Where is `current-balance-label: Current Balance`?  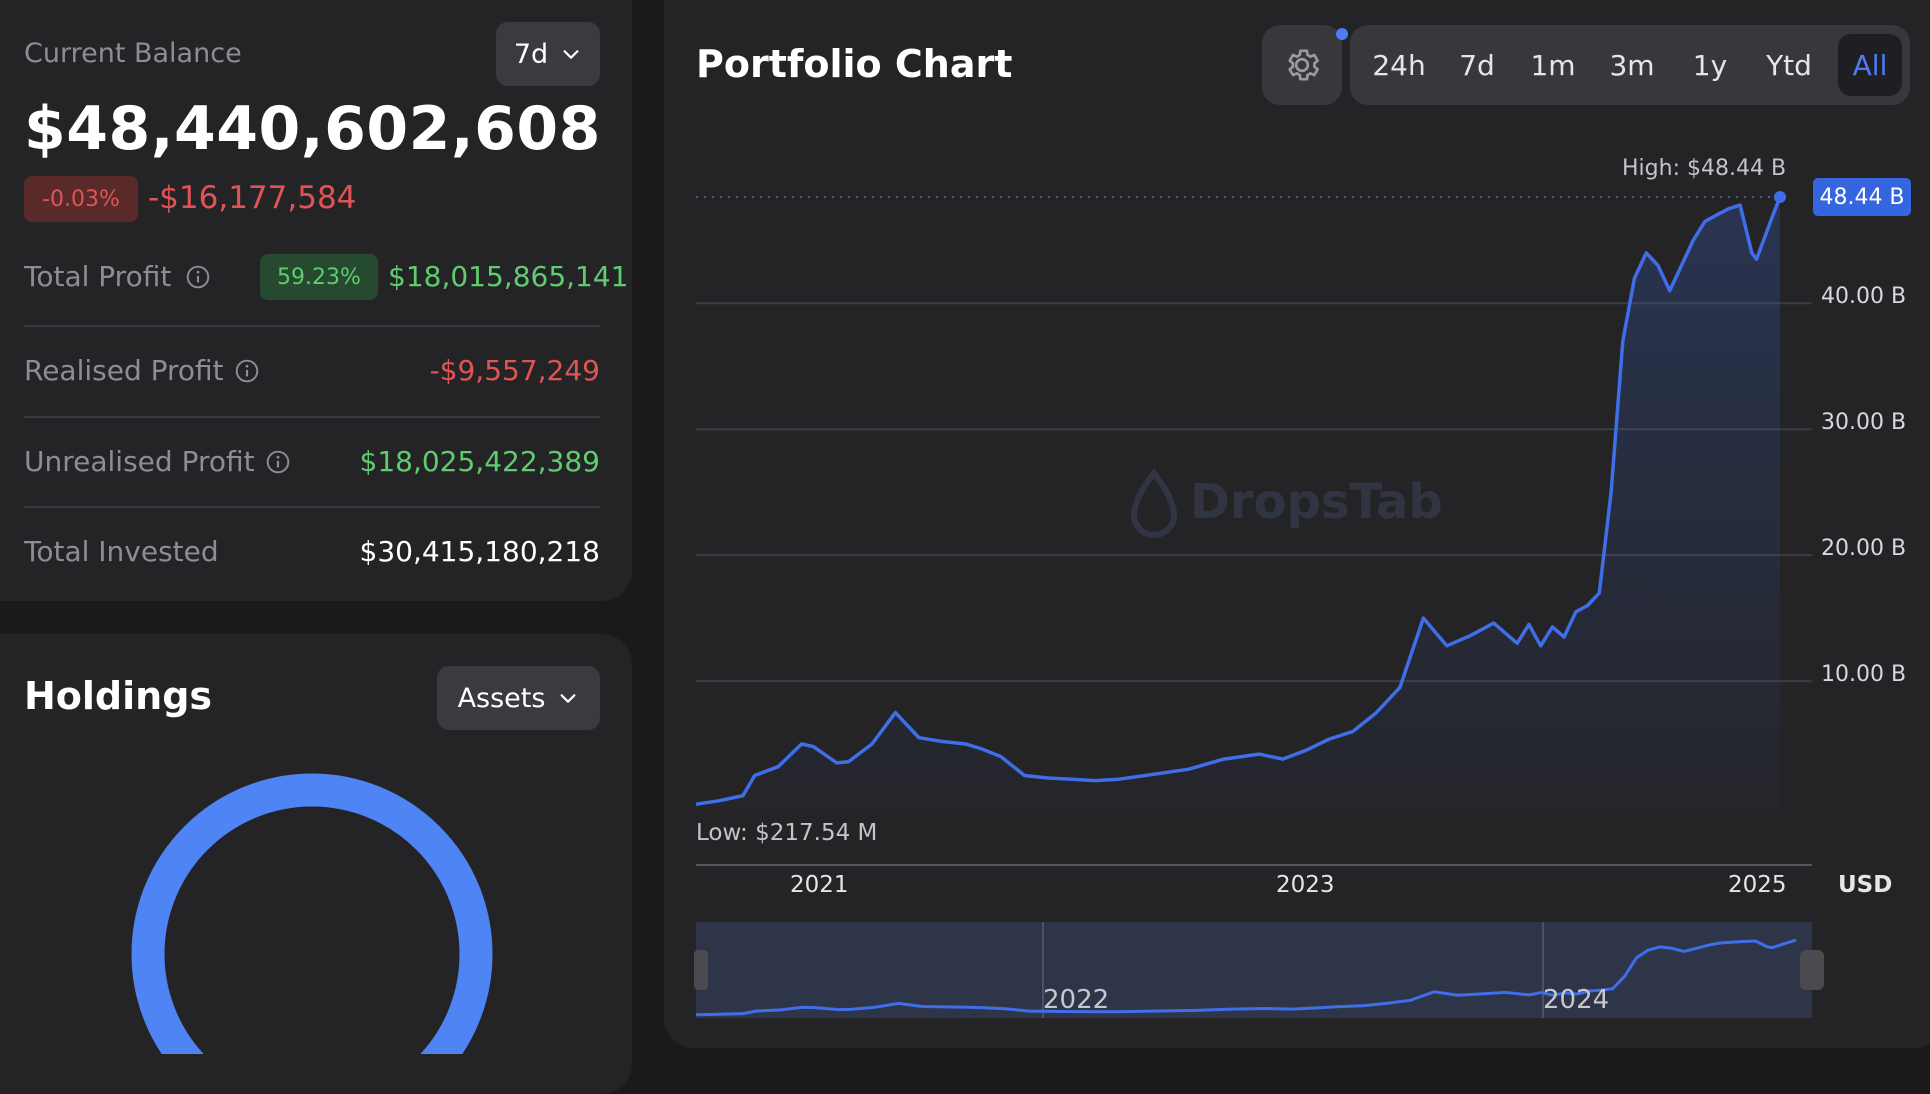
current-balance-label: Current Balance is located at coordinates (133, 53).